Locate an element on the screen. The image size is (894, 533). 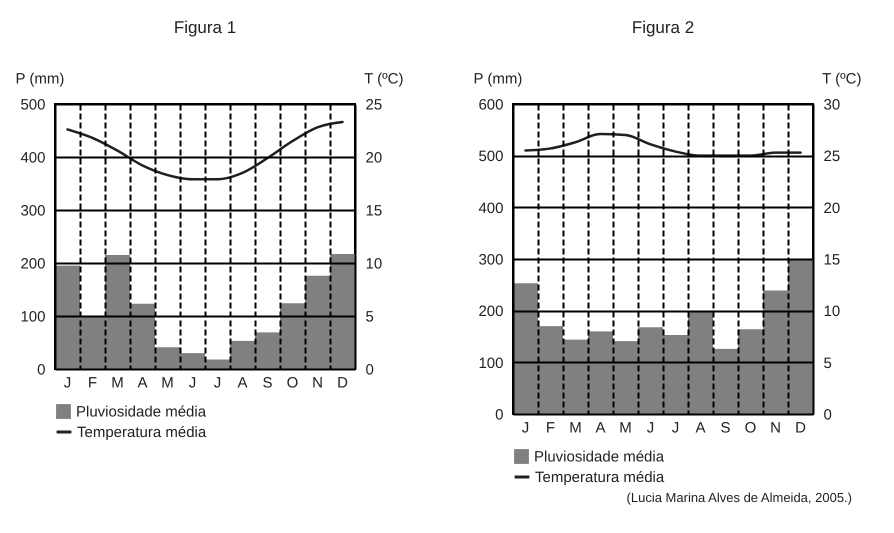
chart-title: Figura 1 is located at coordinates (205, 27).